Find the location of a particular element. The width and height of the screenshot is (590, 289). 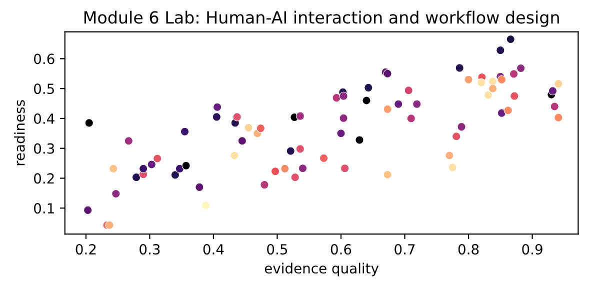

x-tick-label: 0.9 is located at coordinates (532, 249).